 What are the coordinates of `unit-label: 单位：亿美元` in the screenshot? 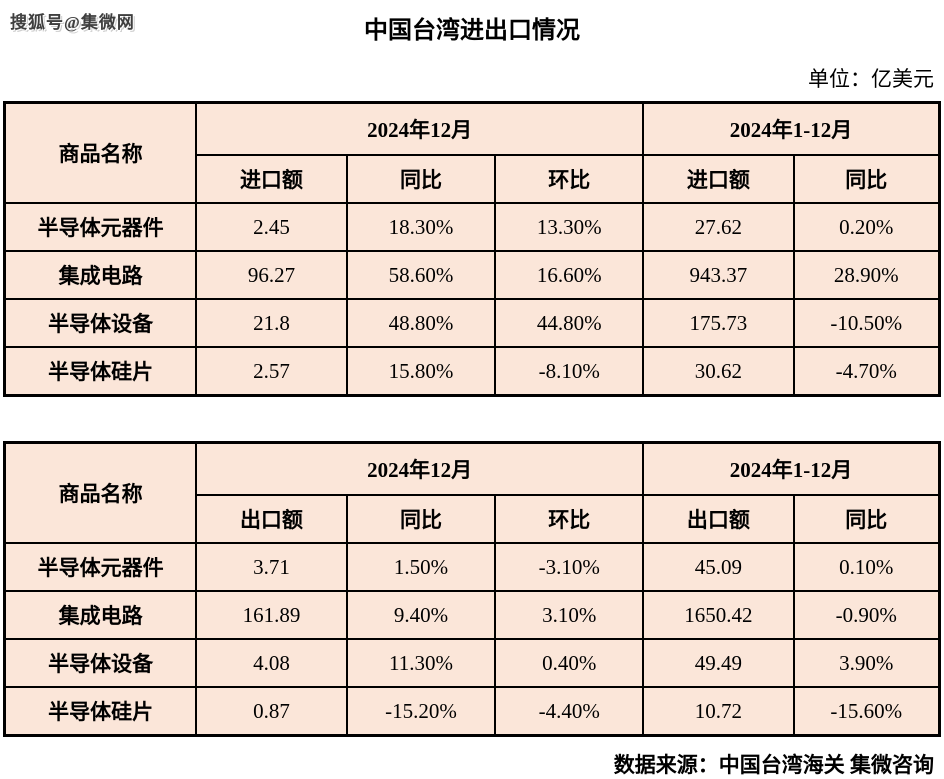 It's located at (871, 79).